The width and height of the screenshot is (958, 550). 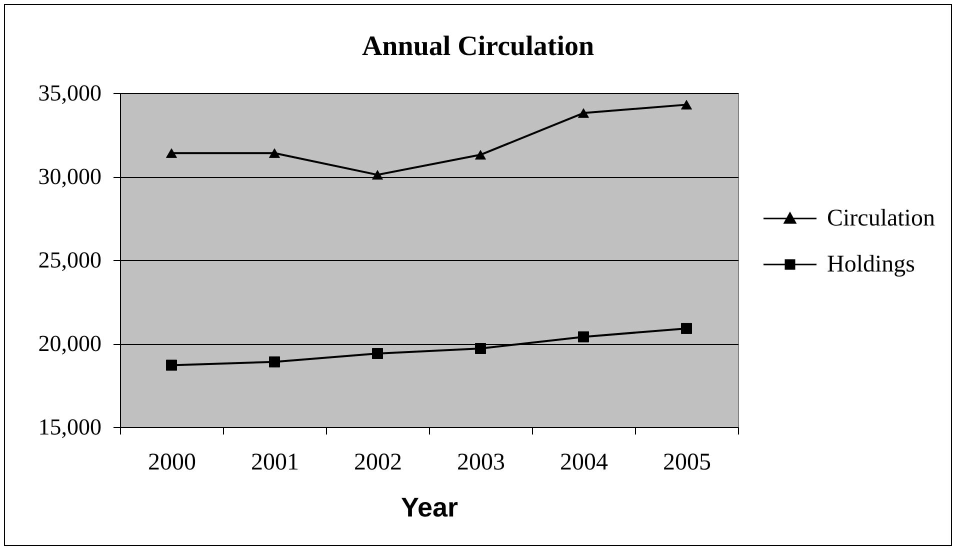 I want to click on x-tick-label: 2004, so click(x=584, y=463).